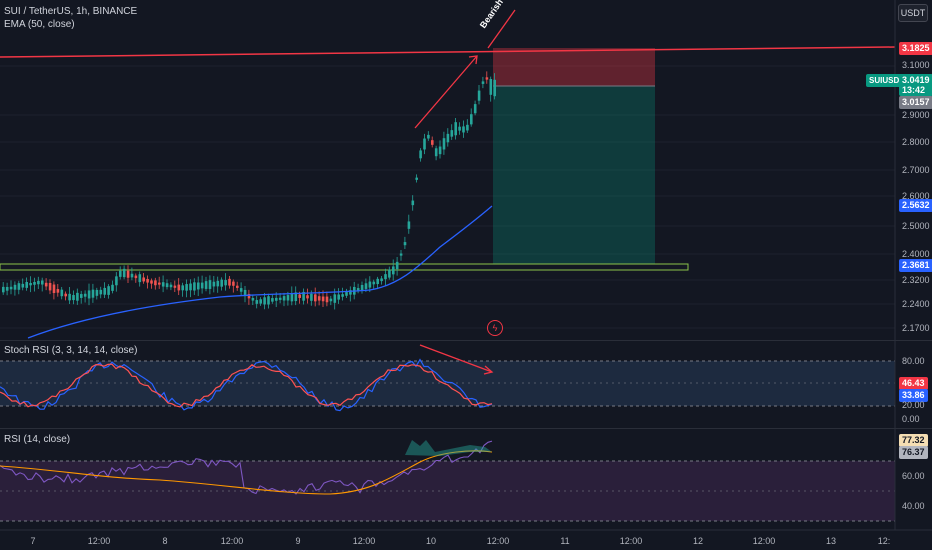 This screenshot has height=550, width=932. I want to click on price-tick: 2.4000, so click(916, 254).